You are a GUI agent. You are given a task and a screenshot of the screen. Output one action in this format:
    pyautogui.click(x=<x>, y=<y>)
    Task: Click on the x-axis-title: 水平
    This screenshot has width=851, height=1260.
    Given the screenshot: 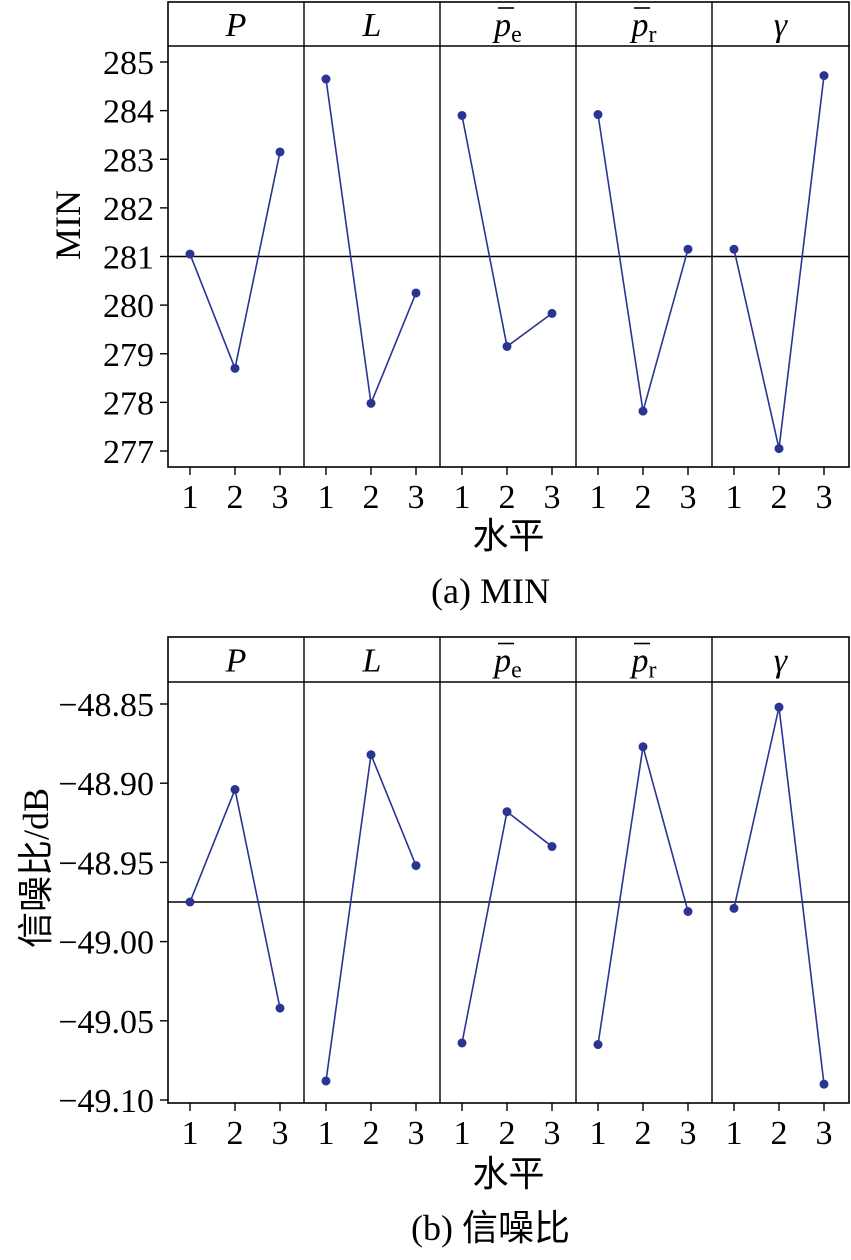 What is the action you would take?
    pyautogui.click(x=508, y=536)
    